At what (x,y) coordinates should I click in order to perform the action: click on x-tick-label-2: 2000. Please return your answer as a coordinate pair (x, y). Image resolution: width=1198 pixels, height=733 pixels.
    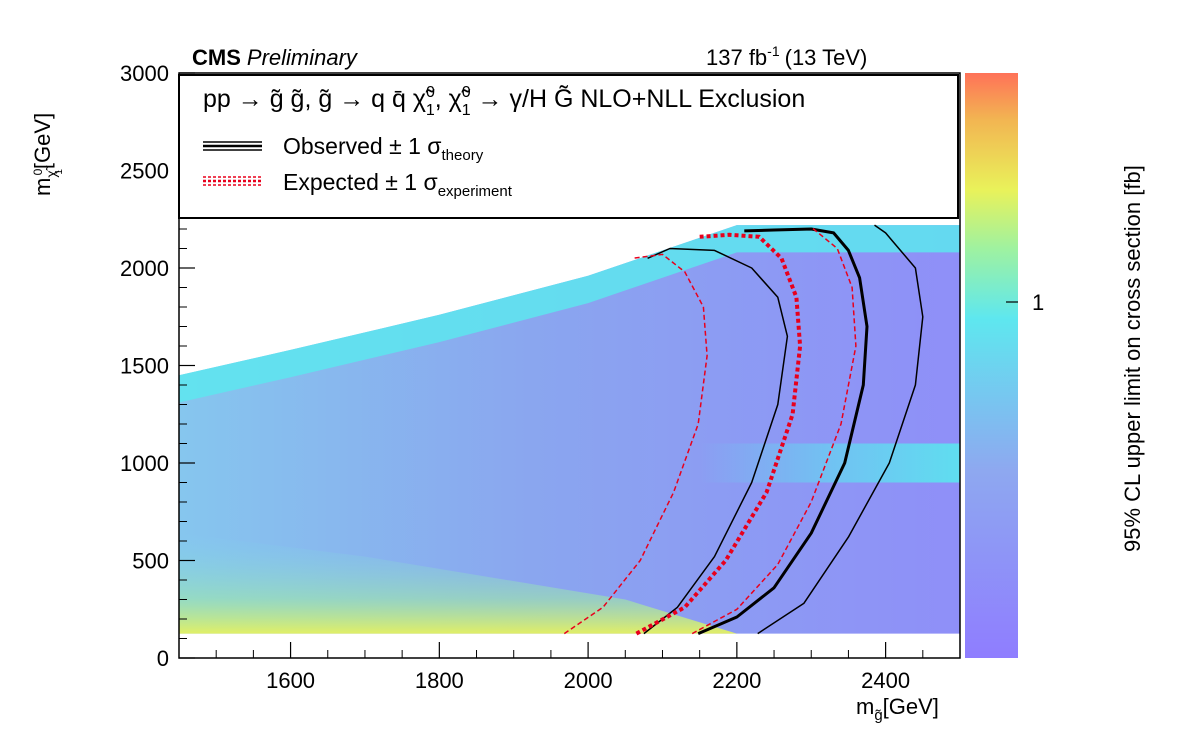
    Looking at the image, I should click on (588, 680).